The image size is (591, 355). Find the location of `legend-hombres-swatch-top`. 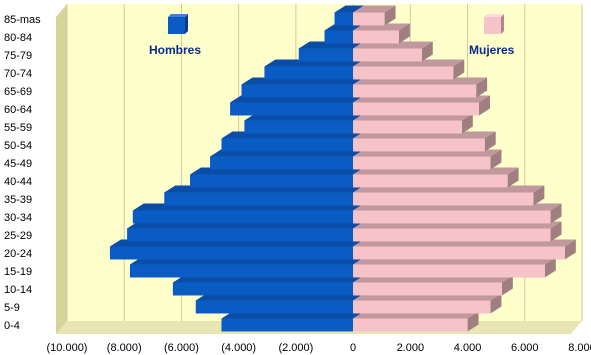

legend-hombres-swatch-top is located at coordinates (178, 15).